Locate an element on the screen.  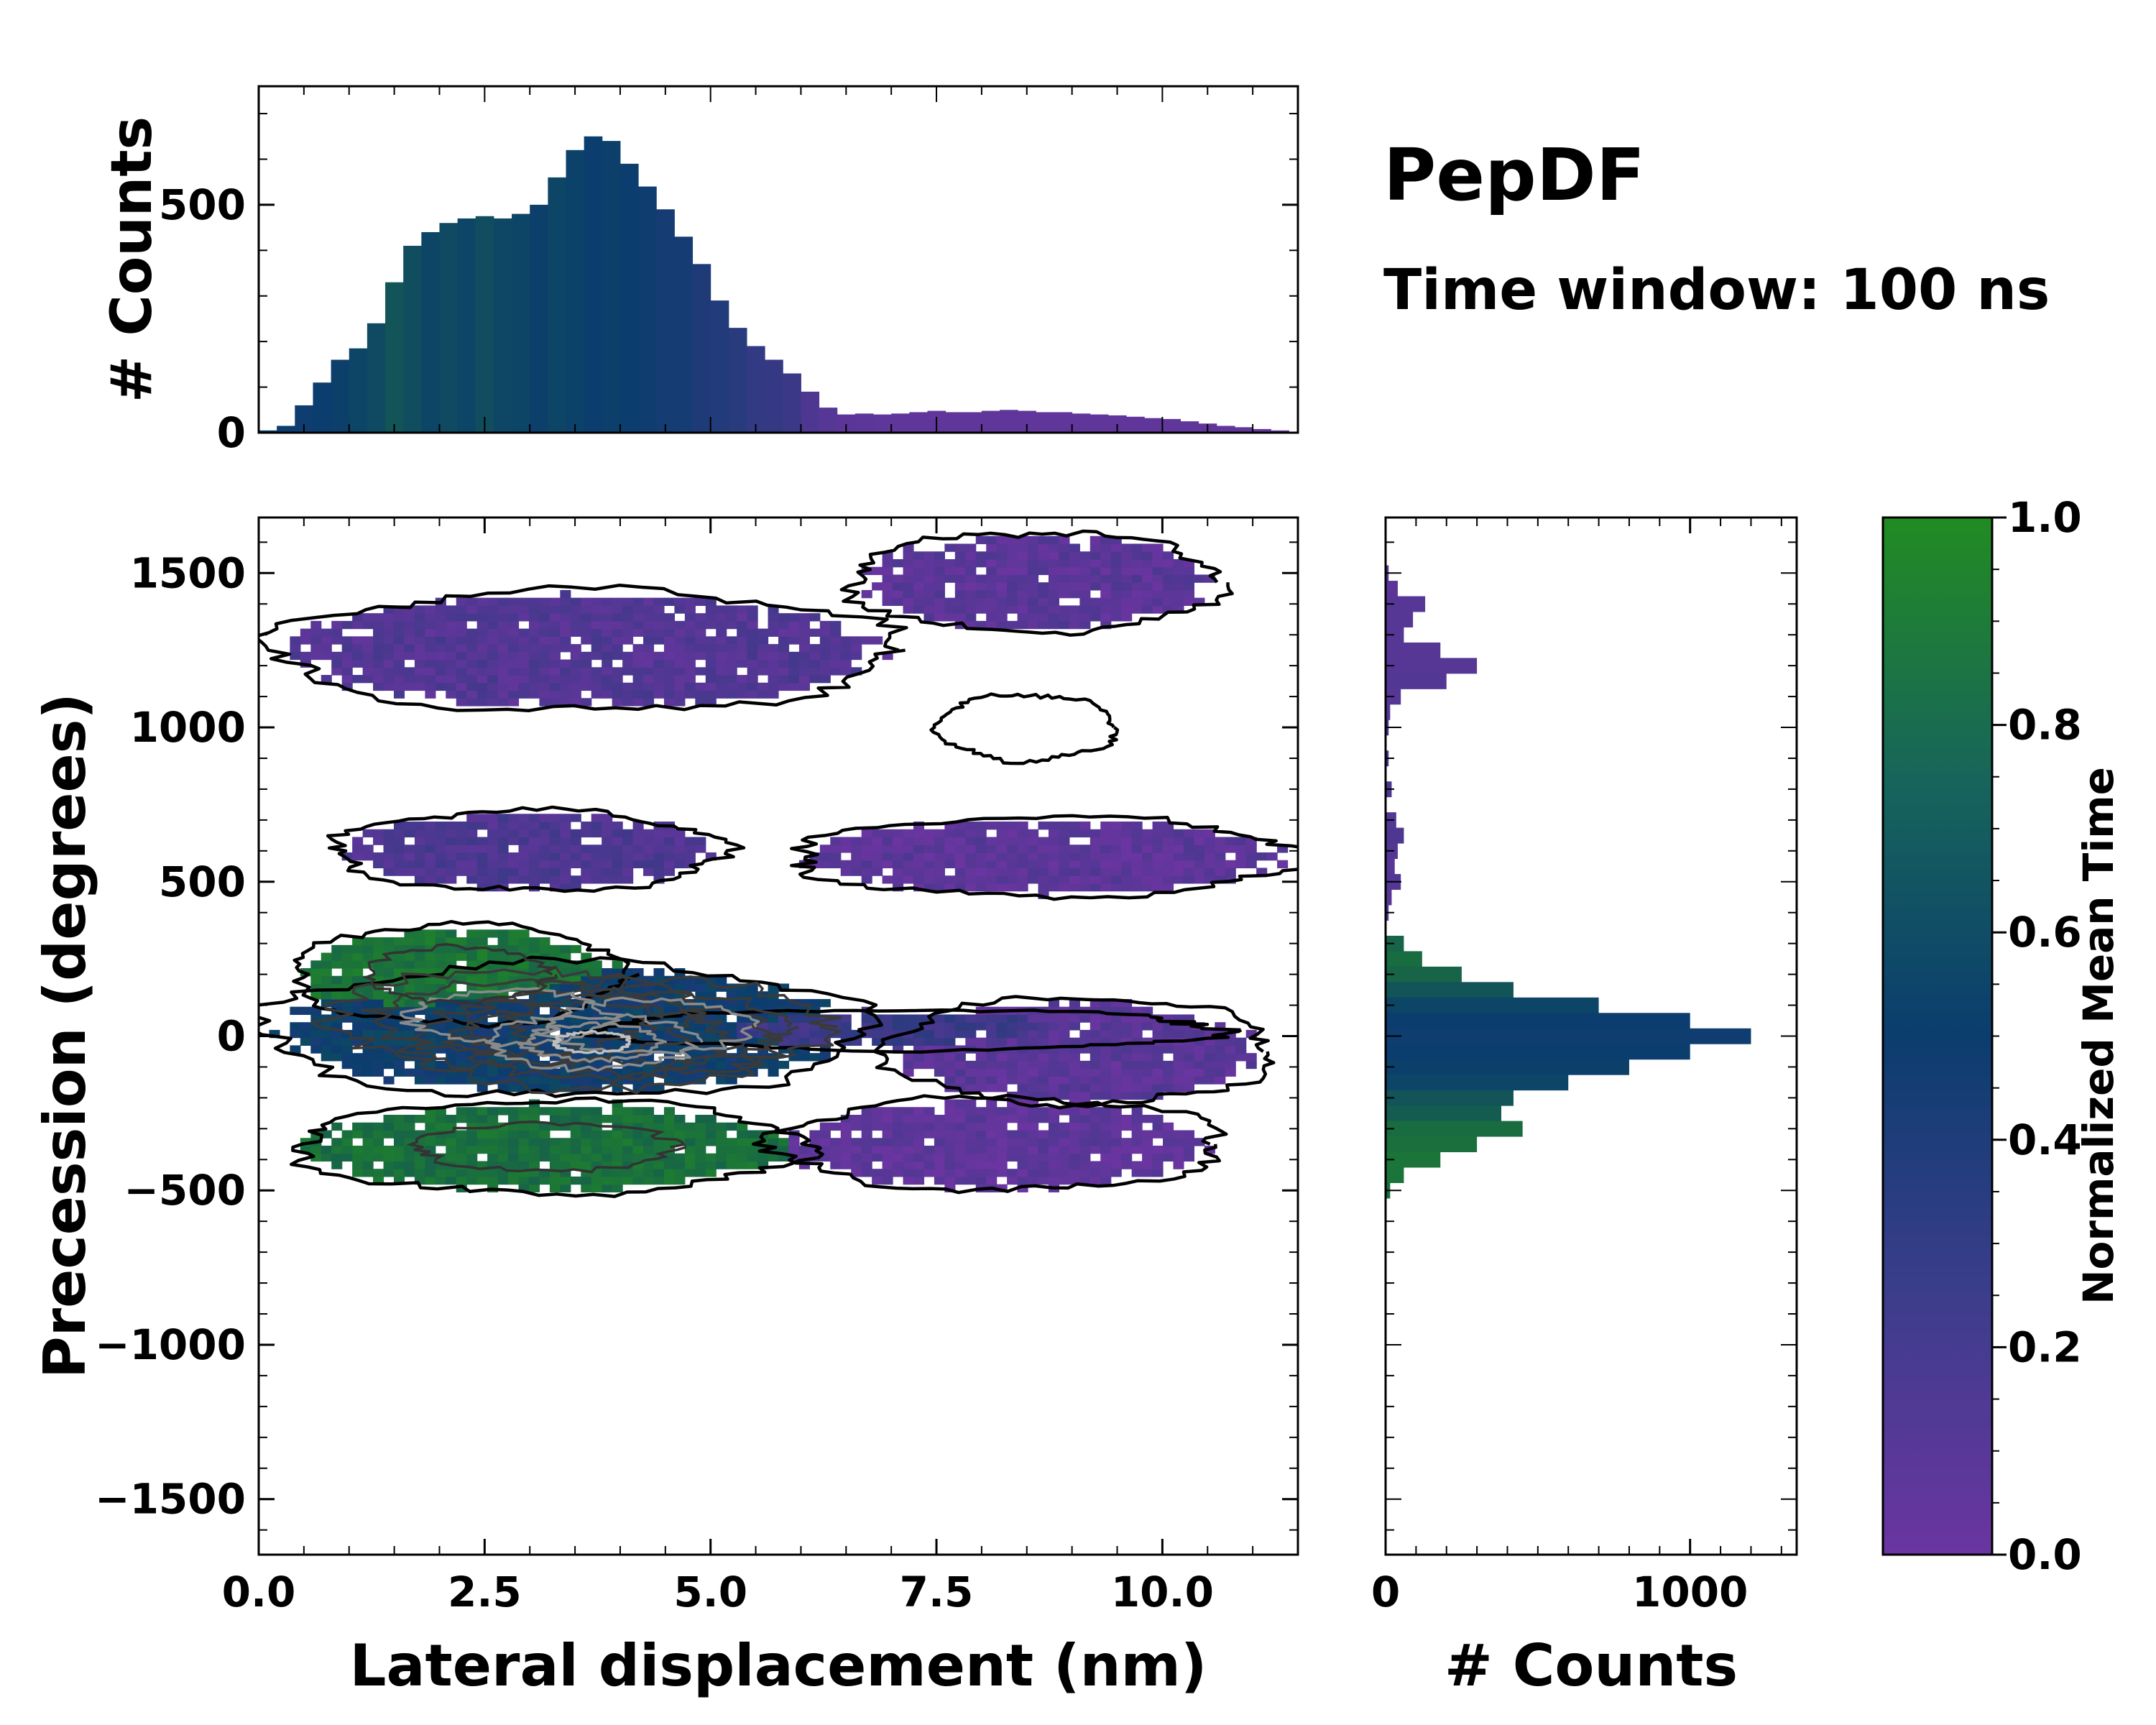
top-histogram-bar is located at coordinates (864, 423).